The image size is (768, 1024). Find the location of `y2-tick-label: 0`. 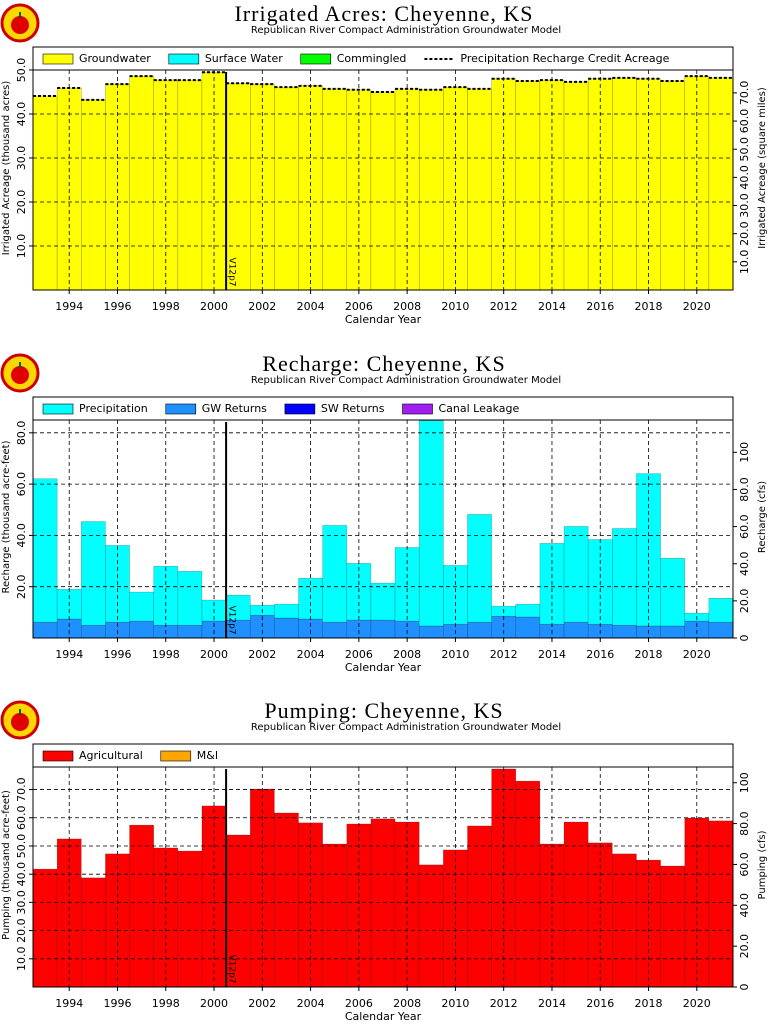

y2-tick-label: 0 is located at coordinates (744, 638).